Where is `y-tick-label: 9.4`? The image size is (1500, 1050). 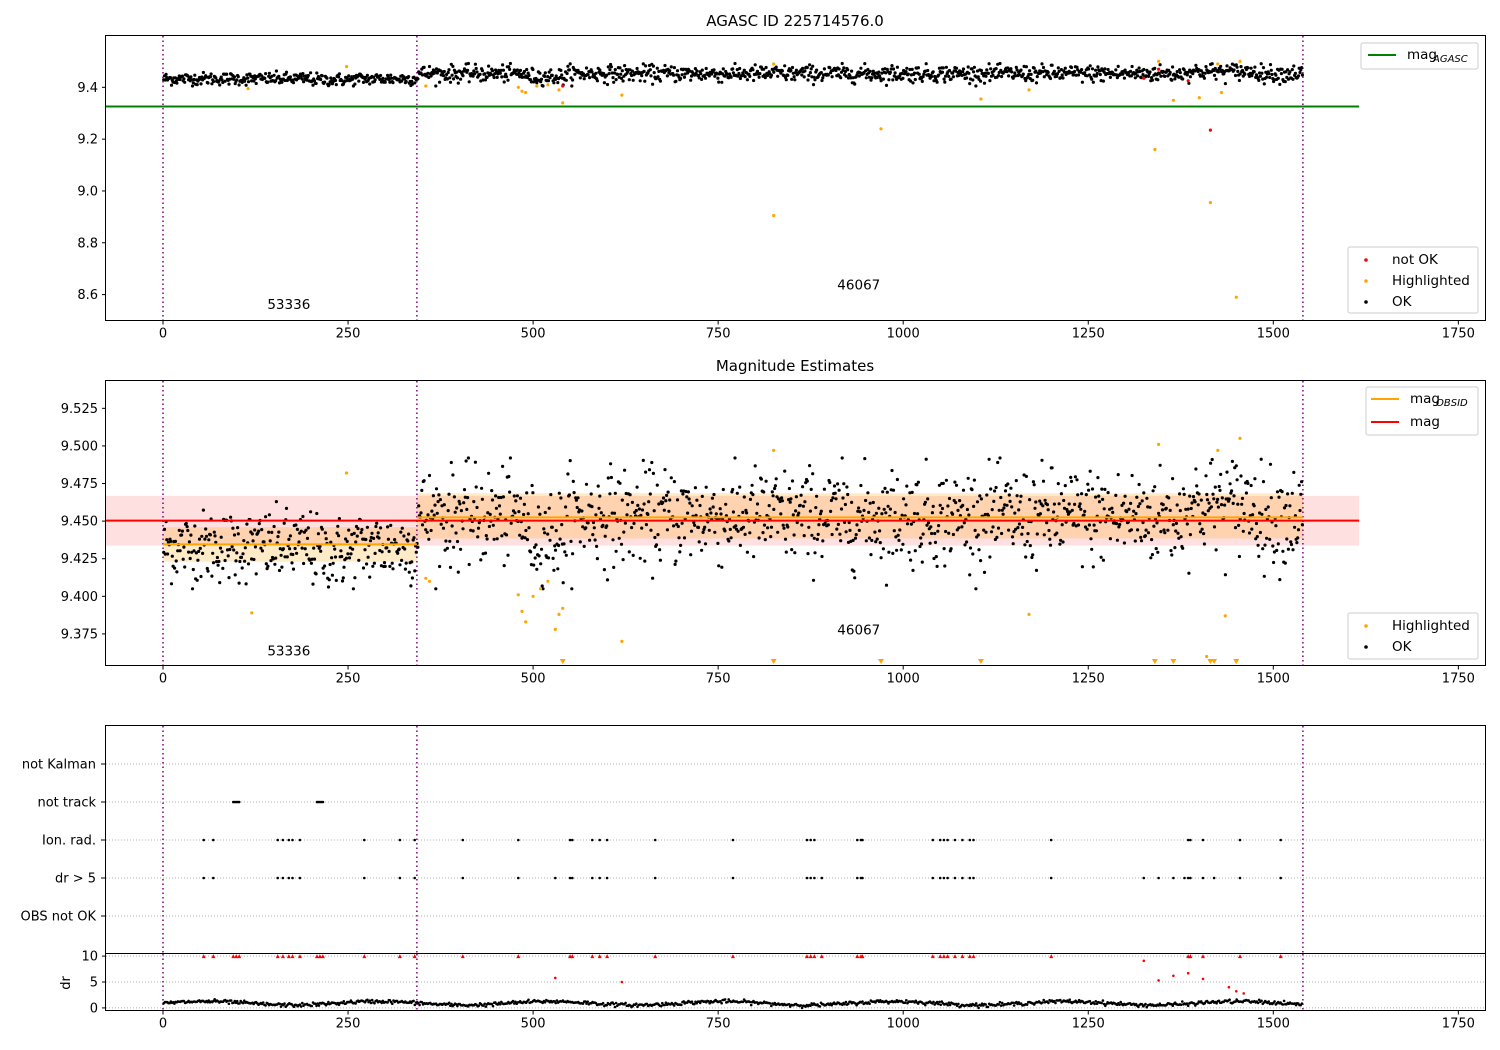
y-tick-label: 9.4 is located at coordinates (87, 88).